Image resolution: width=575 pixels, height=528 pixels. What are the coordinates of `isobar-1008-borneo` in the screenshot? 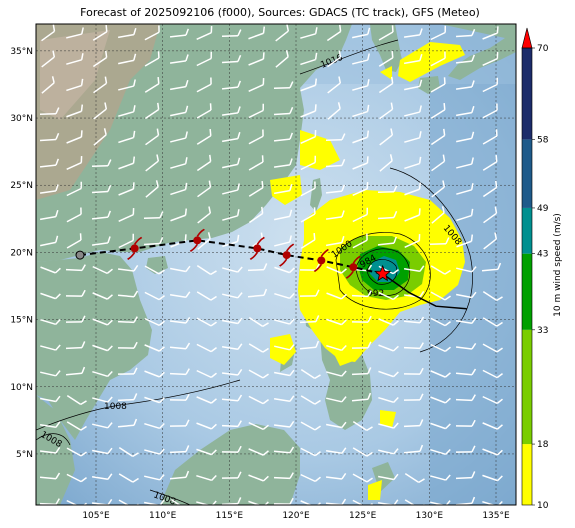 It's located at (170, 497).